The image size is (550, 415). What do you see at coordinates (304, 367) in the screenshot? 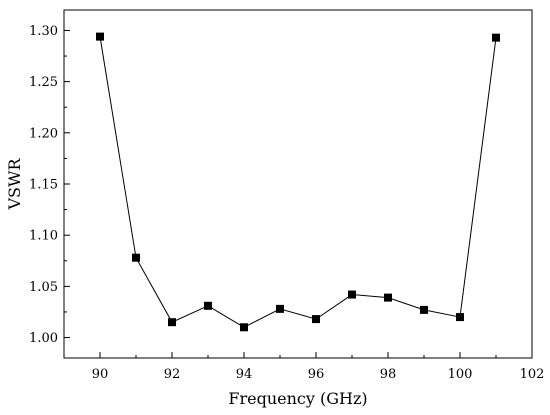
I see `x-axis-ticks: 90 92 94 96 98 100 102` at bounding box center [304, 367].